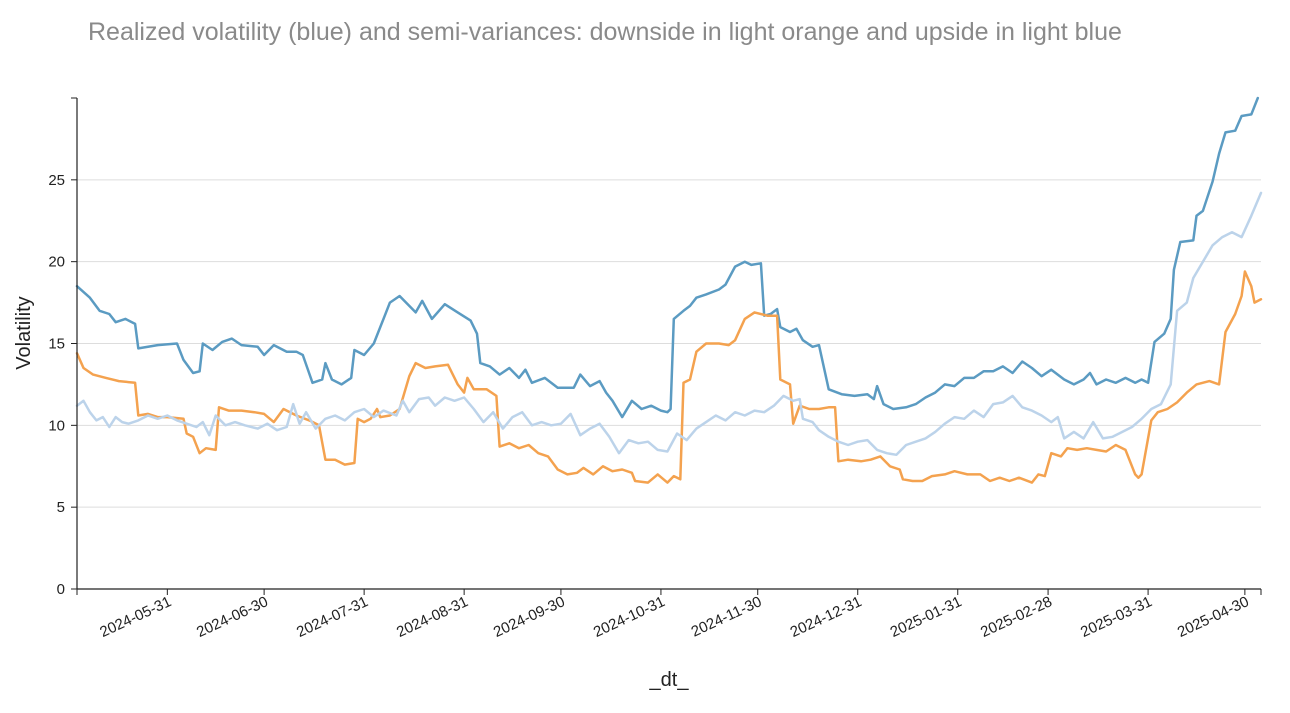  What do you see at coordinates (61, 507) in the screenshot?
I see `y-tick-label: 5` at bounding box center [61, 507].